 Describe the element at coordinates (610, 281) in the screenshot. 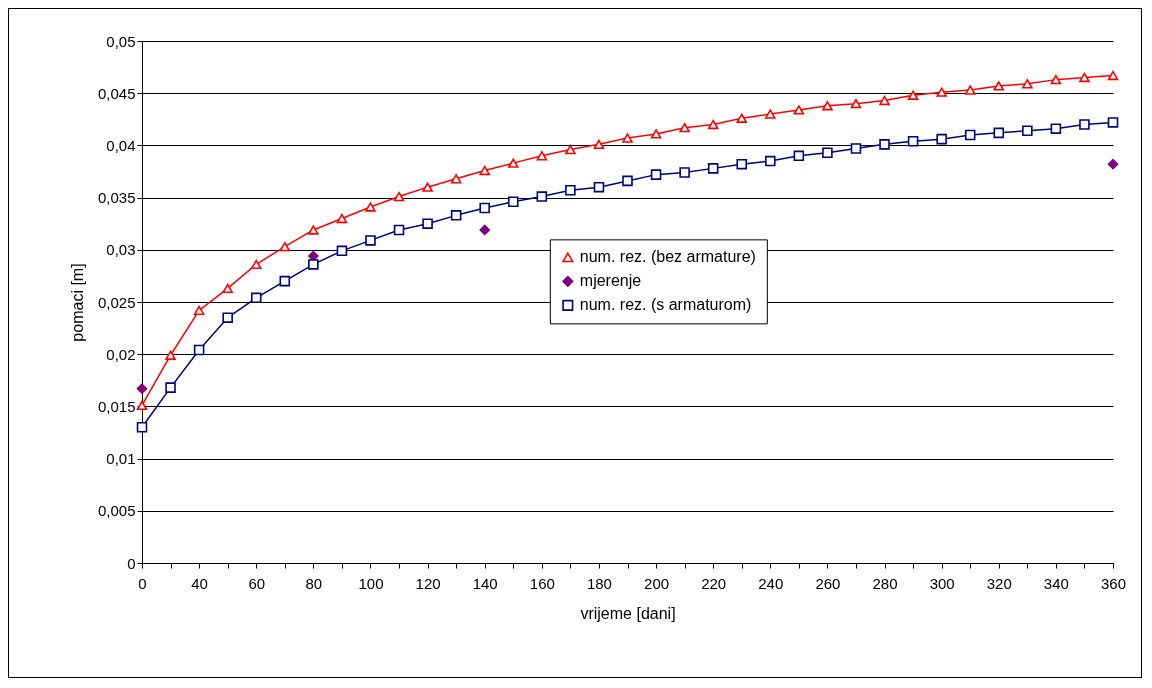

I see `legend-label: mjerenje` at that location.